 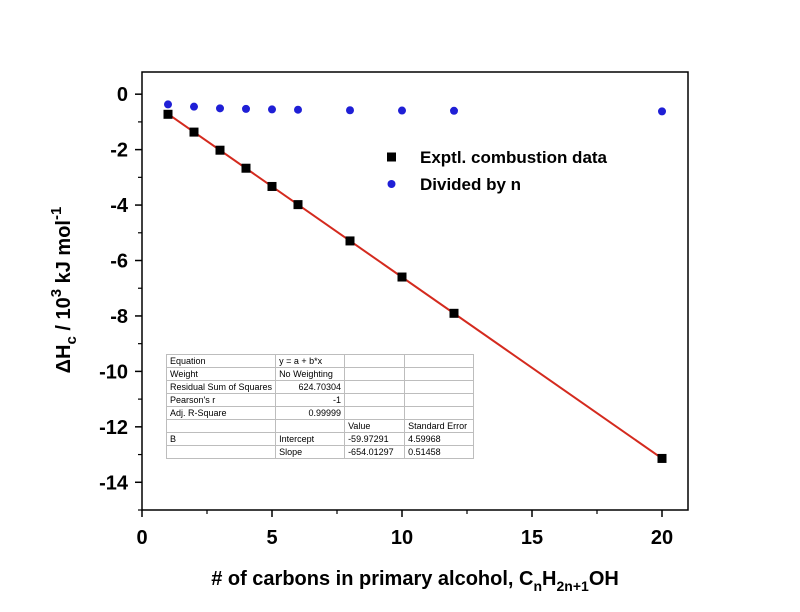 I want to click on fit-table-row: Value Standard Error, so click(x=320, y=426).